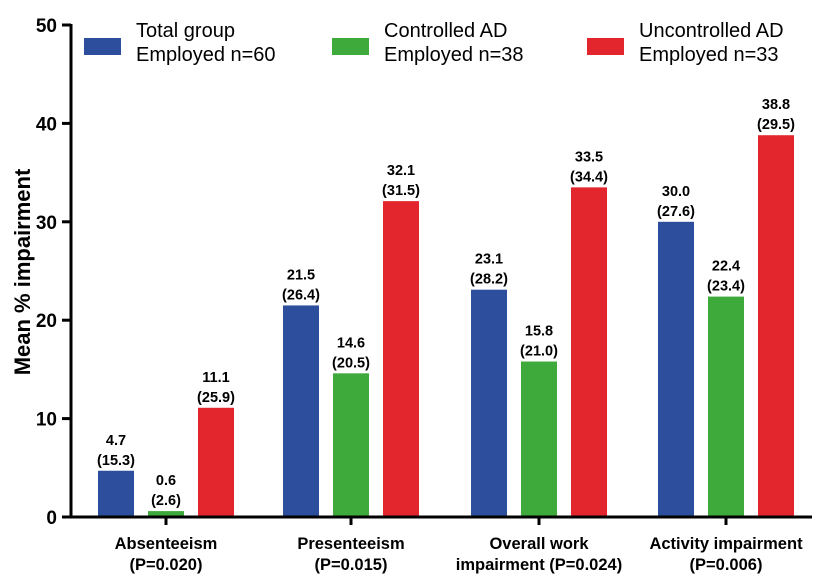 This screenshot has height=581, width=823. What do you see at coordinates (445, 31) in the screenshot?
I see `legend-label: Controlled AD` at bounding box center [445, 31].